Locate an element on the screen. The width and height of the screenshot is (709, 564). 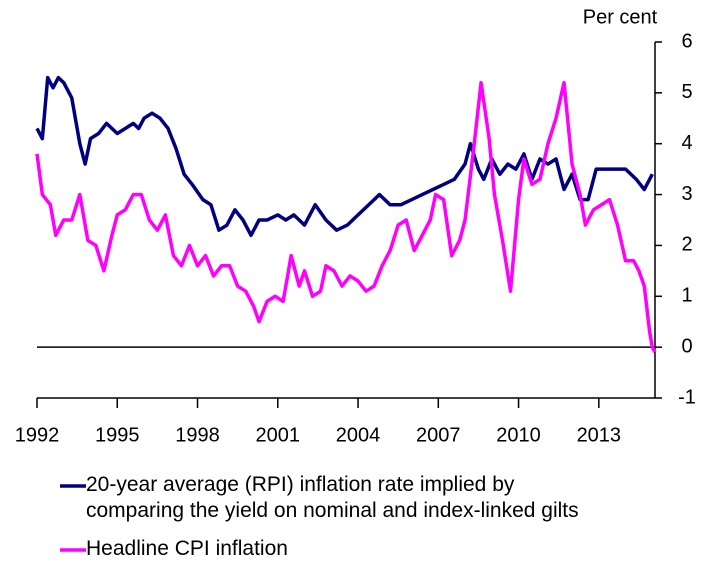
y-tick-label: 1 is located at coordinates (686, 296).